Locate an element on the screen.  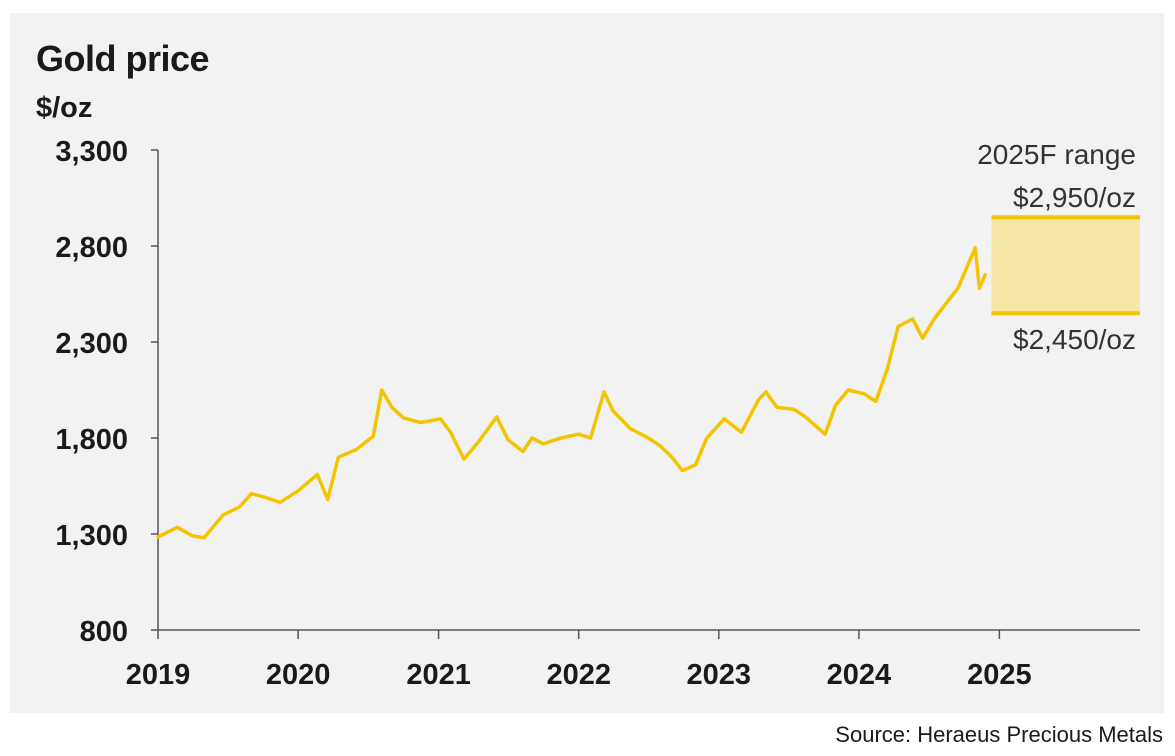
y-tick-label: 2,300 is located at coordinates (91, 344).